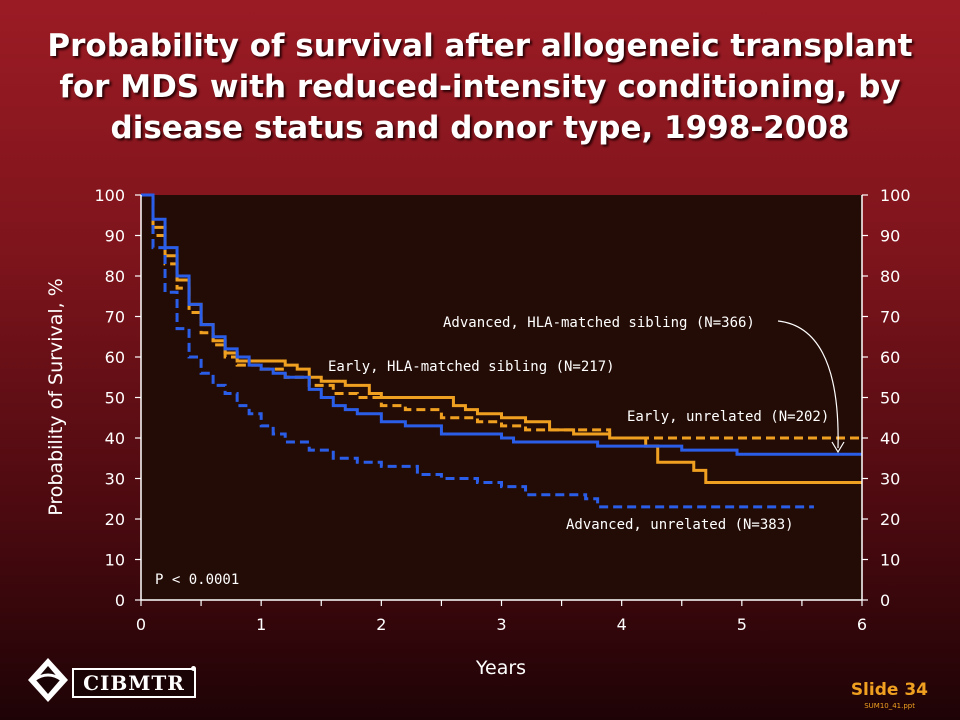  I want to click on y-tick-label-right: 30, so click(890, 479).